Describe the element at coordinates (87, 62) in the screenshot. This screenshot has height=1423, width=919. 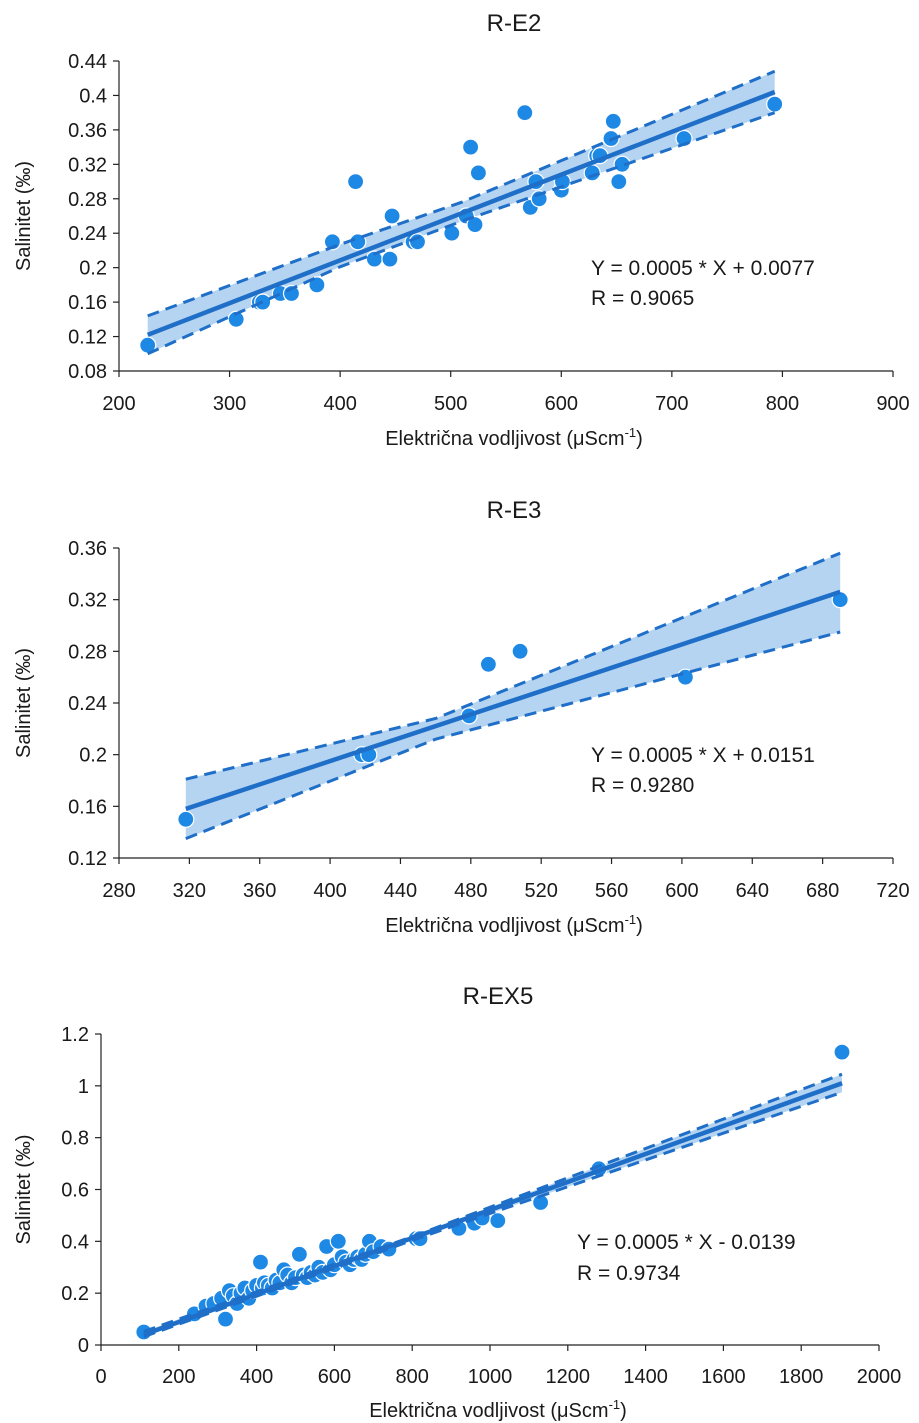
I see `y-tick-label: 0.44` at that location.